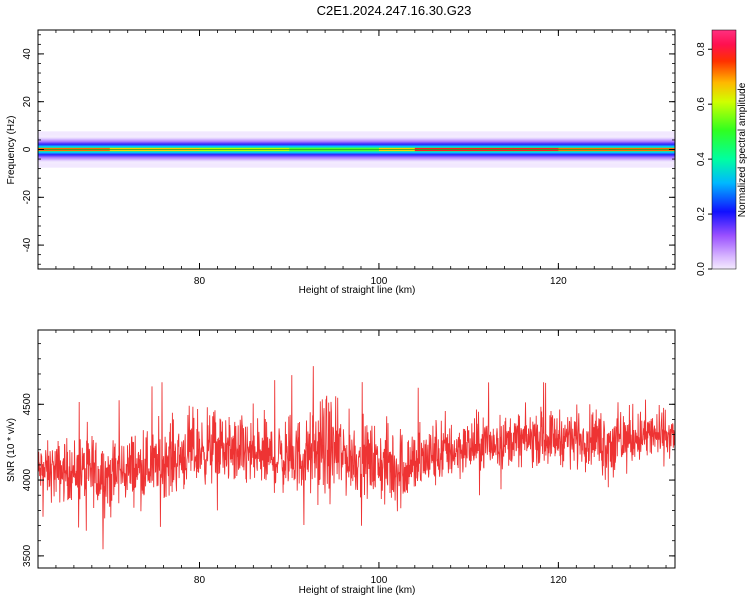 This screenshot has height=600, width=750. Describe the element at coordinates (27, 404) in the screenshot. I see `snr-y-tick-label: 4500` at that location.